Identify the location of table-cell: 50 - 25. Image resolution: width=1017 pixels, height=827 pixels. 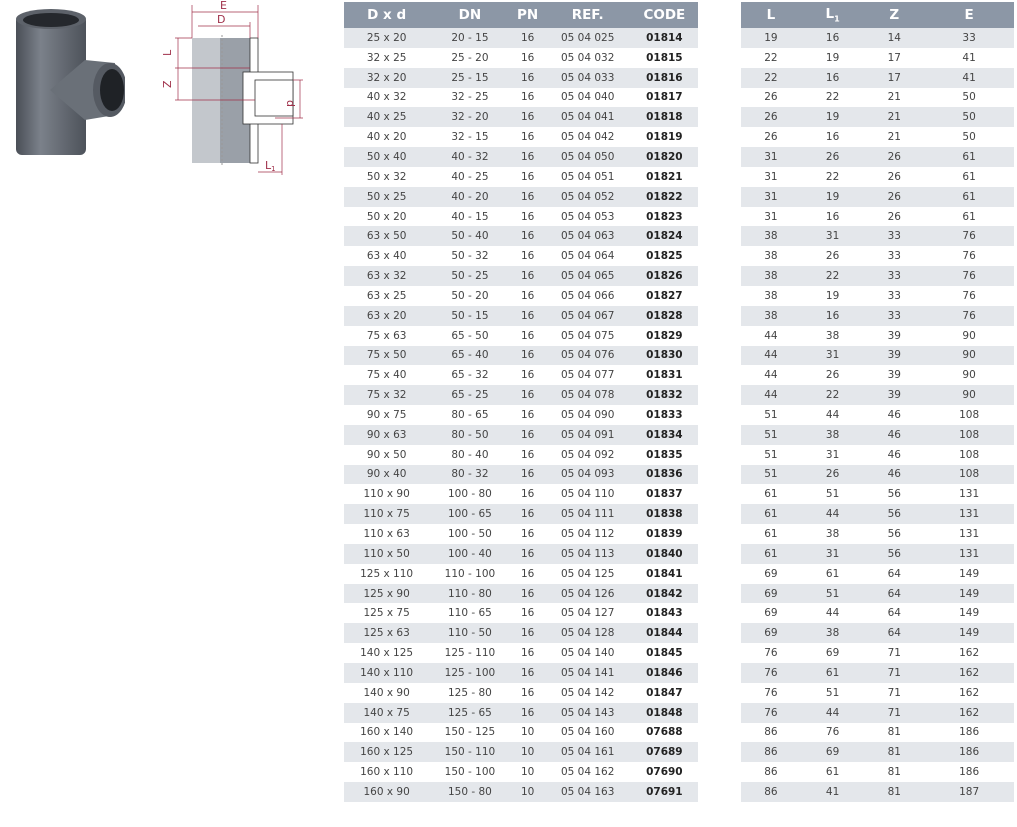
(470, 276).